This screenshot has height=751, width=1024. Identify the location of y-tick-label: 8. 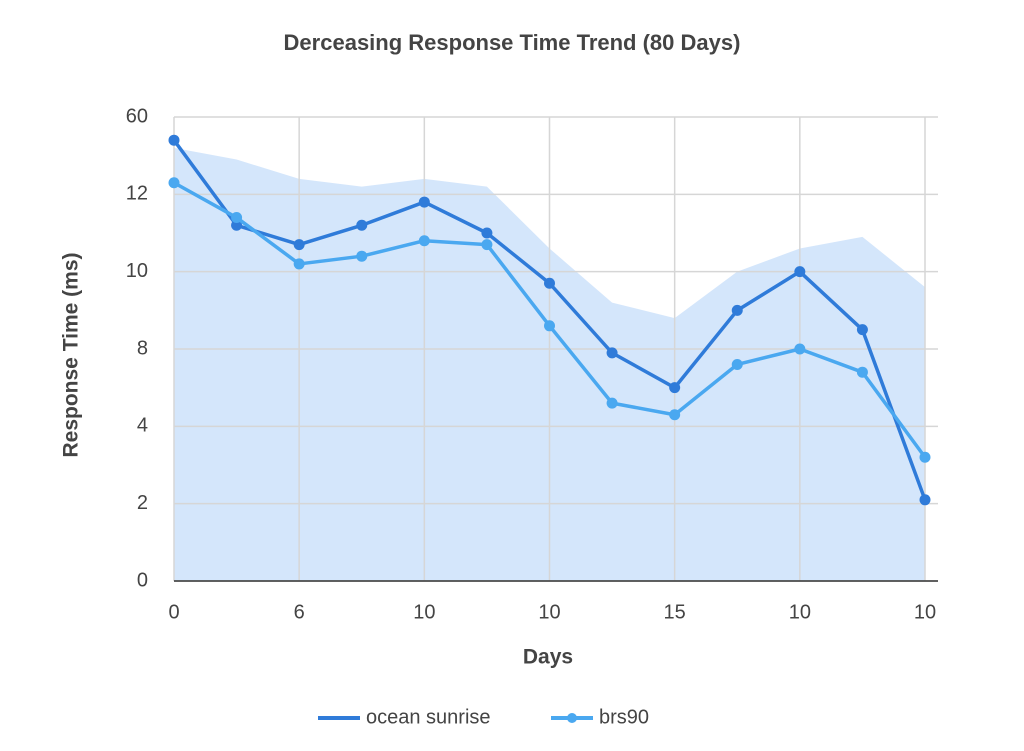
(142, 348).